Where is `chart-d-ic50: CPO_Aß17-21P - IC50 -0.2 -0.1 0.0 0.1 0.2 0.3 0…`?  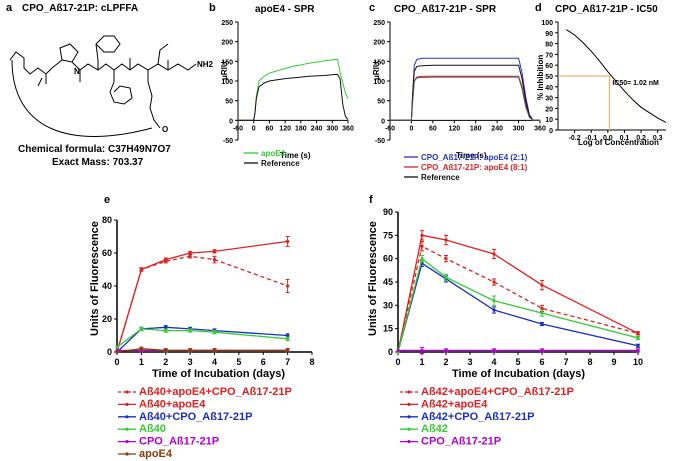
chart-d-ic50: CPO_Aß17-21P - IC50 -0.2 -0.1 0.0 0.1 0.2 0.3 0… is located at coordinates (601, 75).